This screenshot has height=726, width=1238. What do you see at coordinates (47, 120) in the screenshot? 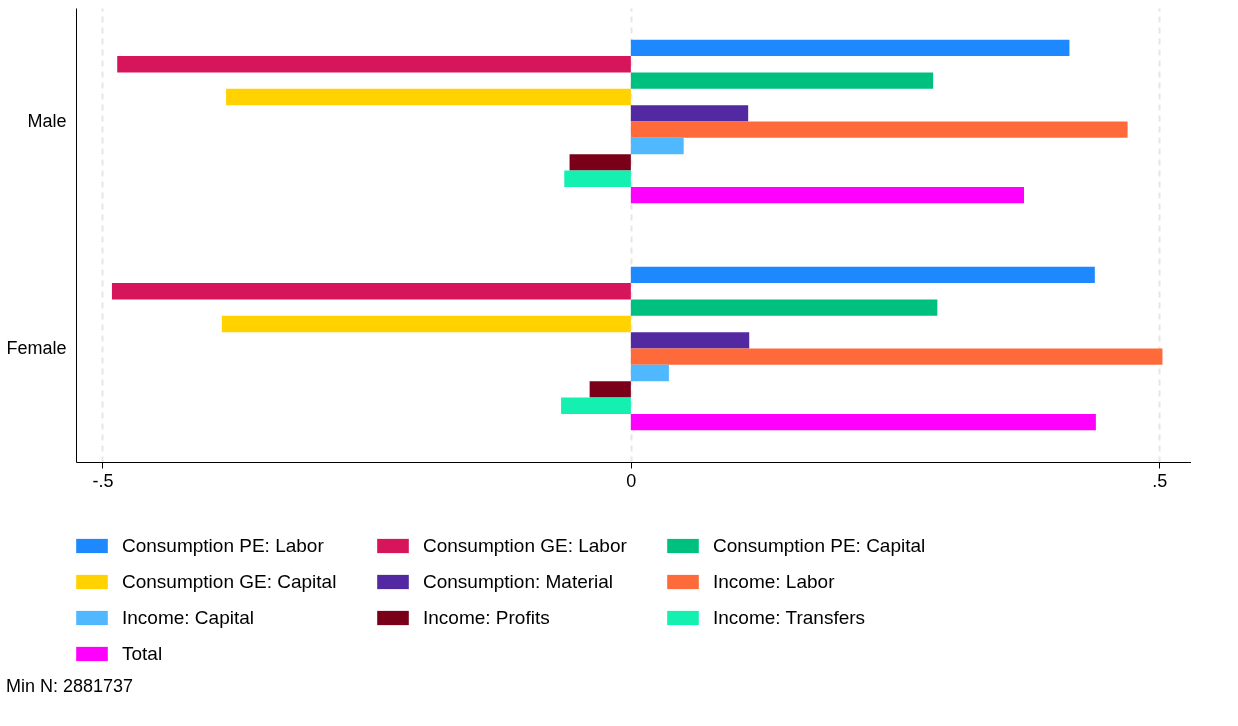
I see `y-tick-label: Male` at bounding box center [47, 120].